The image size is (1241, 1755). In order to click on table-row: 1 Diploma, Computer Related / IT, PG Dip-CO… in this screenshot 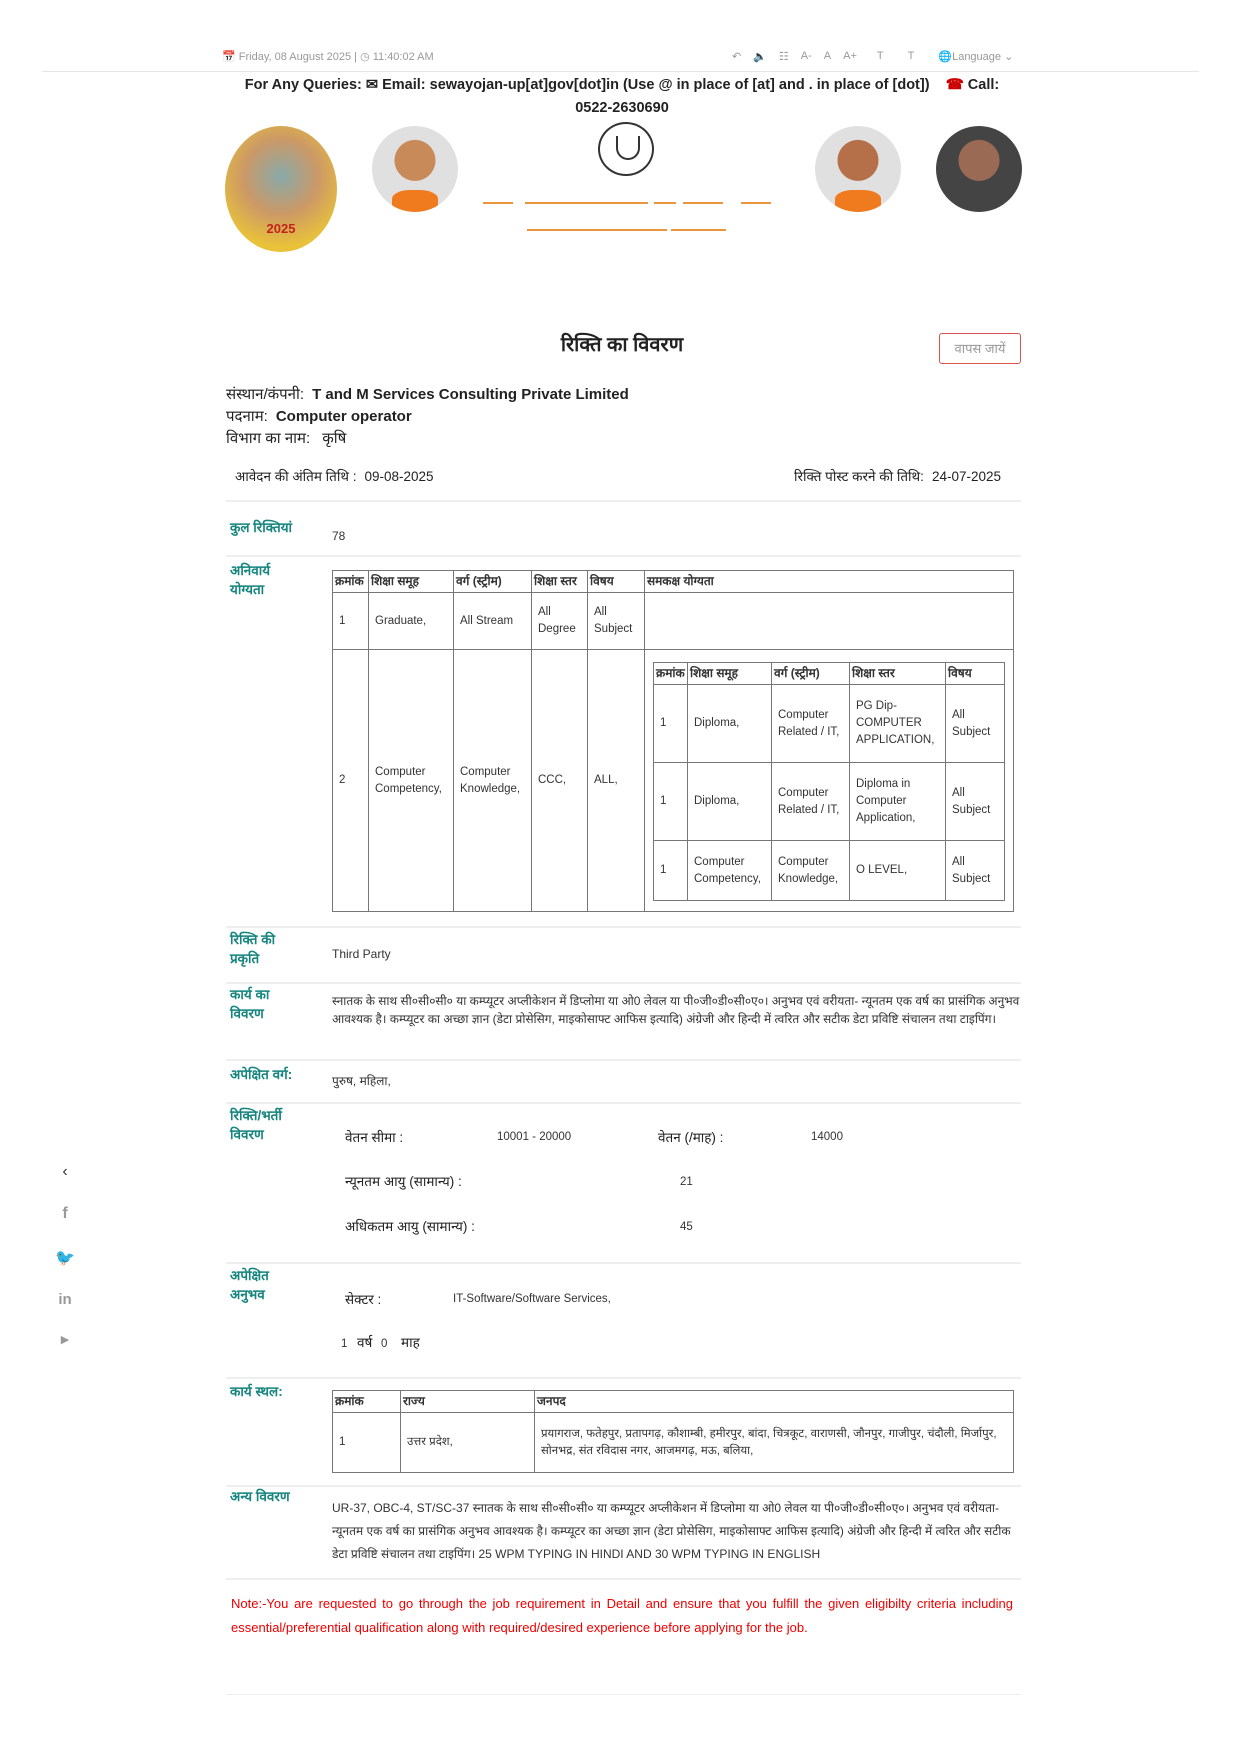, I will do `click(829, 723)`.